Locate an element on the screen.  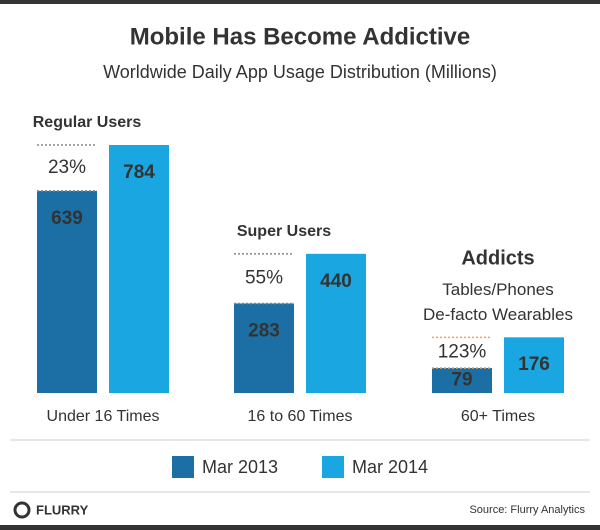
data-label: 440 is located at coordinates (336, 281).